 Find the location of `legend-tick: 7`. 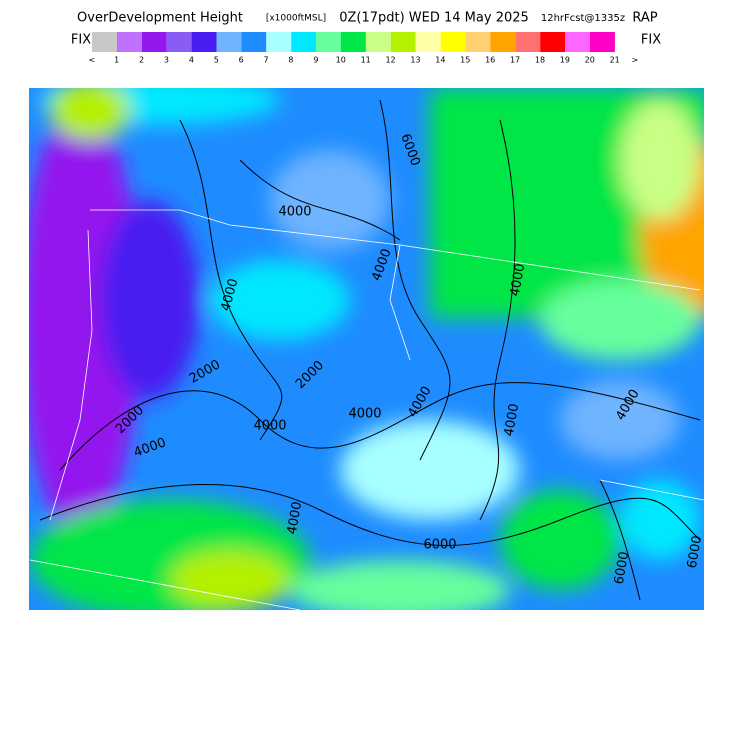

legend-tick: 7 is located at coordinates (266, 60).